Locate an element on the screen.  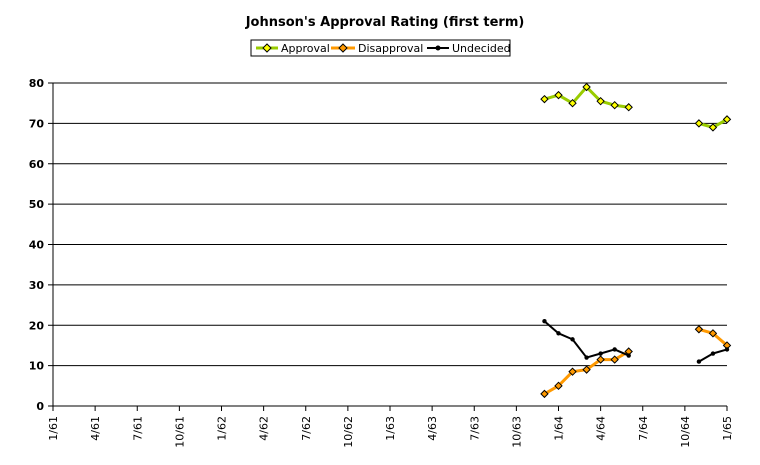
y-tick-label: 10 is located at coordinates (37, 366).